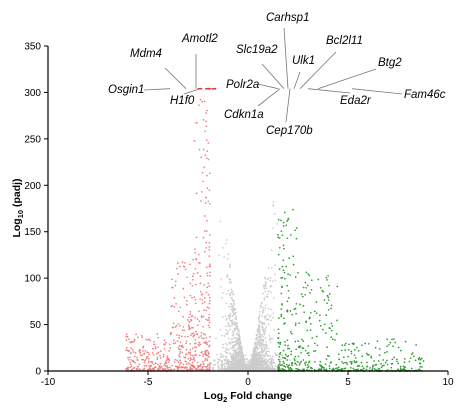  What do you see at coordinates (448, 382) in the screenshot?
I see `x-tick-label: 10` at bounding box center [448, 382].